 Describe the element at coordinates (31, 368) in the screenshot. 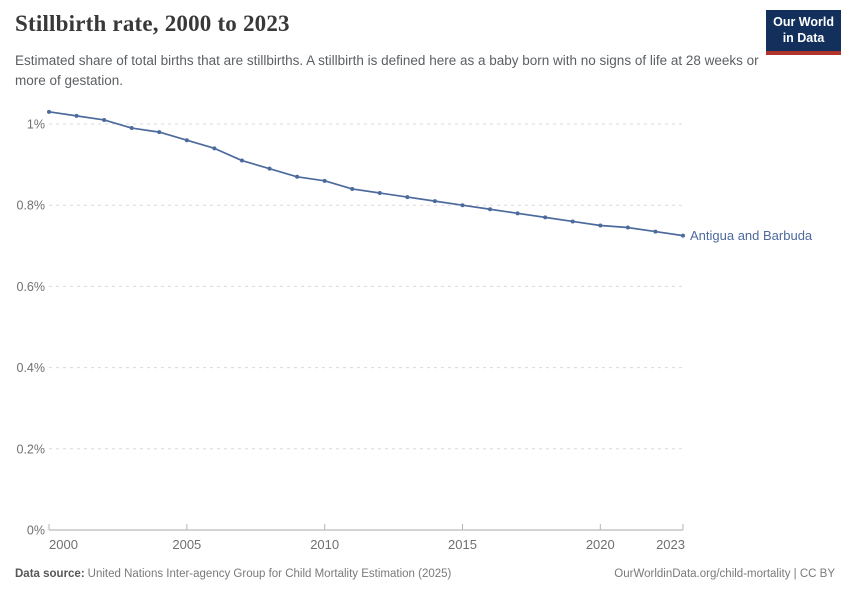

I see `y-axis-tick-label: 0.4%` at that location.